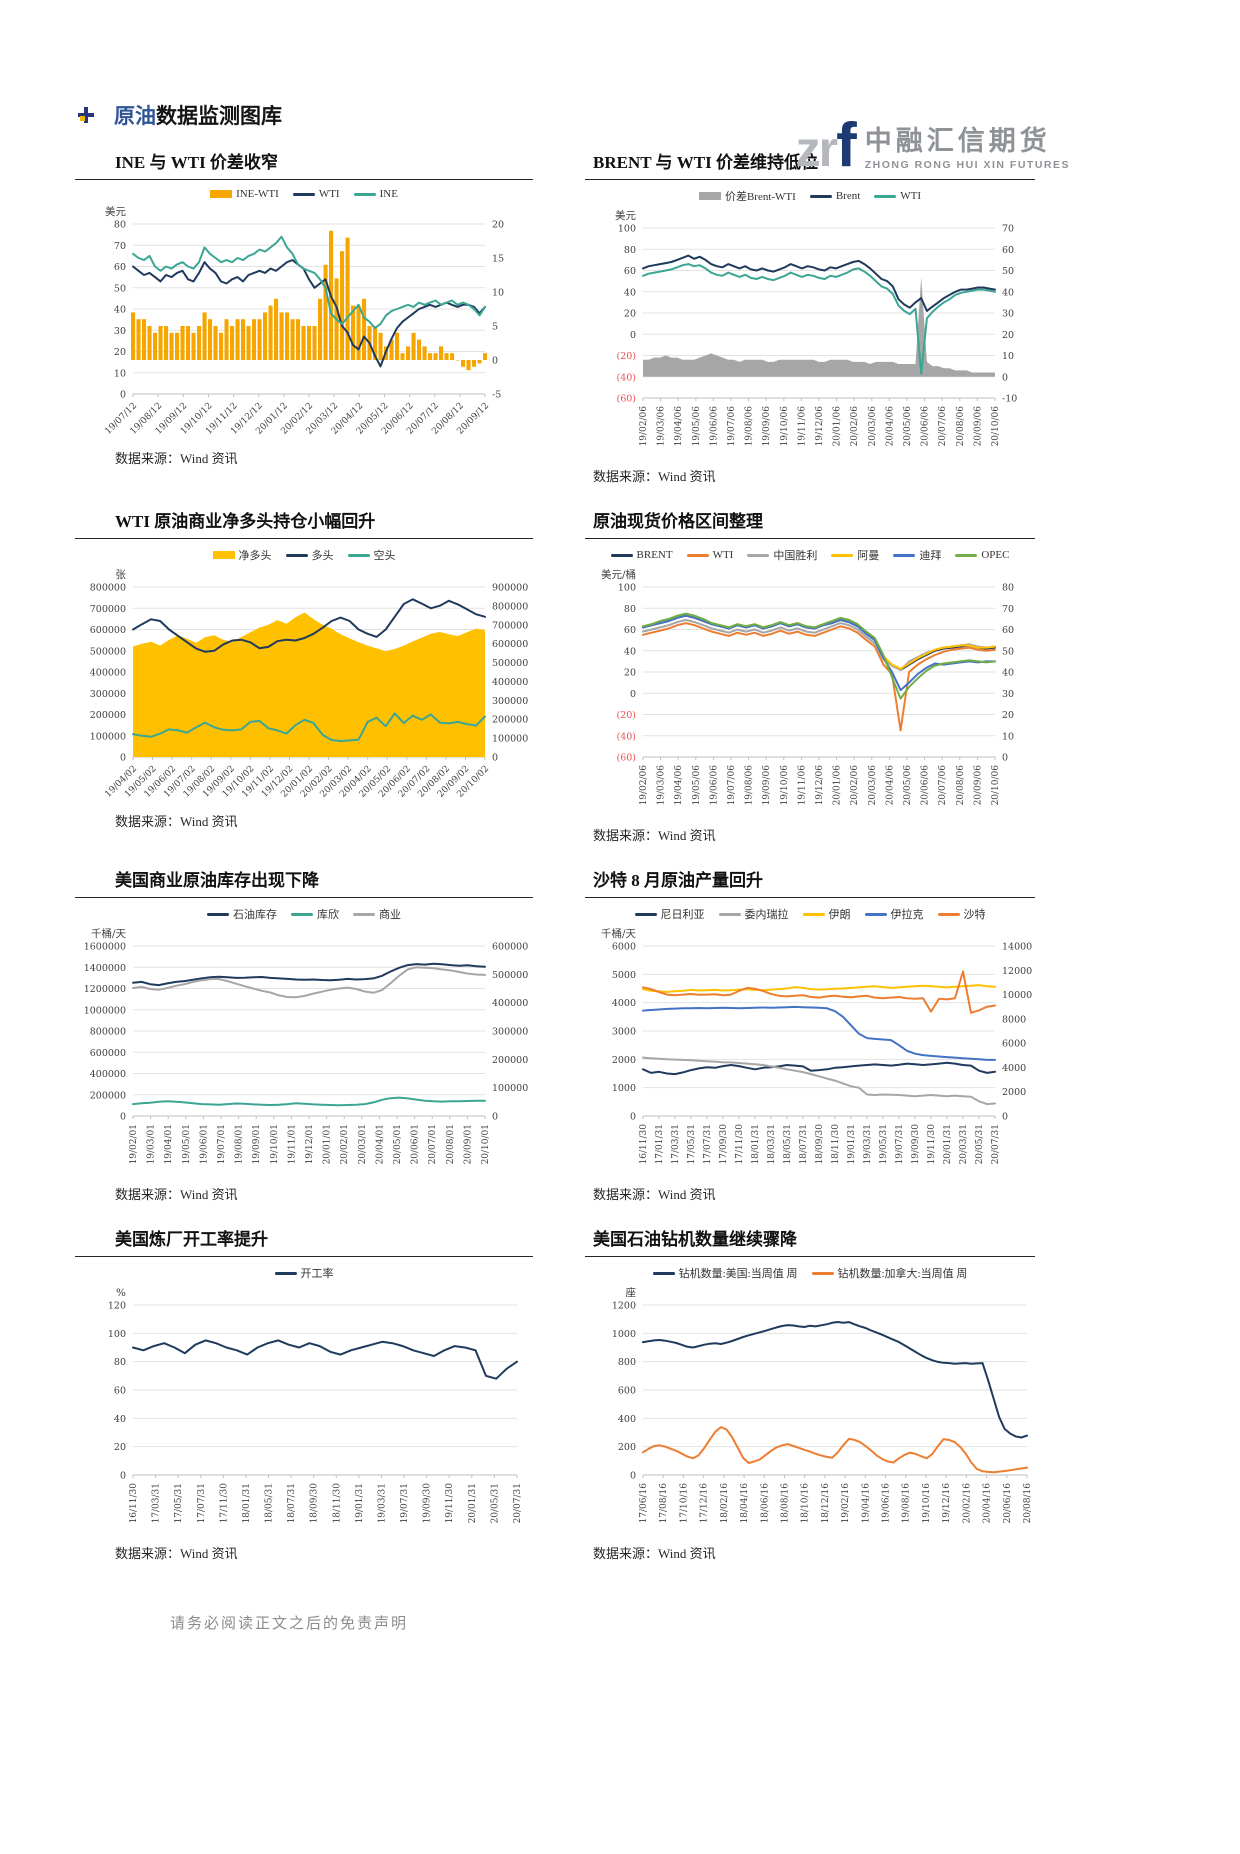 The width and height of the screenshot is (1240, 1854). What do you see at coordinates (852, 1144) in the screenshot?
I see `svg-text: 19/01/31` at bounding box center [852, 1144].